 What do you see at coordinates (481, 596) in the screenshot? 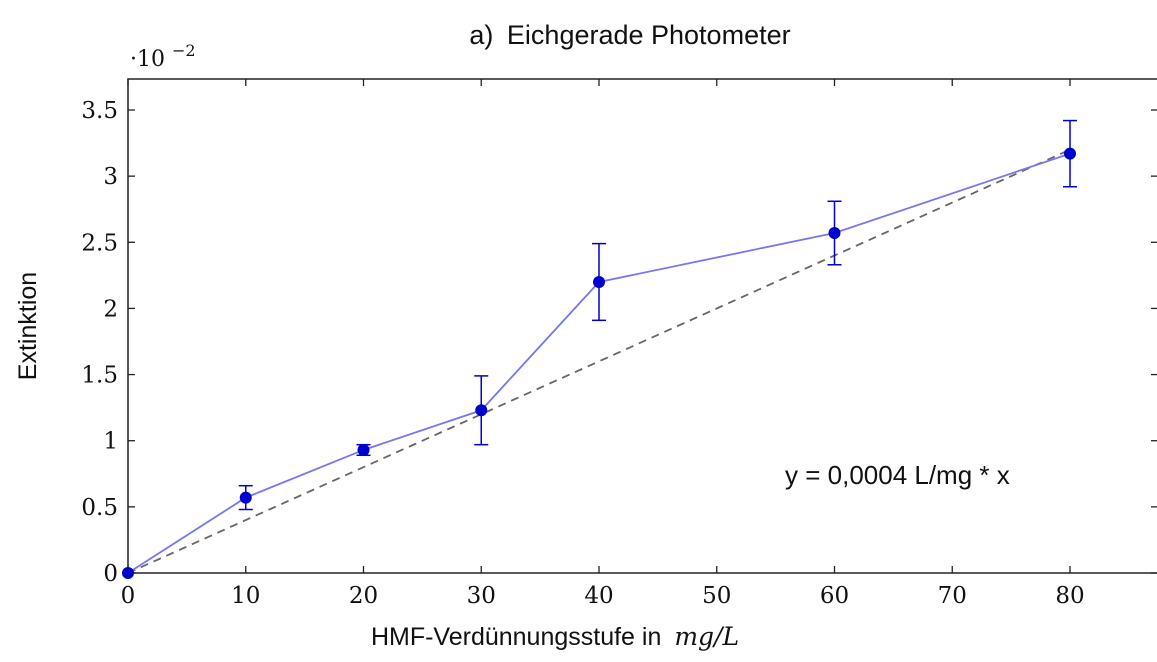
I see `x-tick-label: 30` at bounding box center [481, 596].